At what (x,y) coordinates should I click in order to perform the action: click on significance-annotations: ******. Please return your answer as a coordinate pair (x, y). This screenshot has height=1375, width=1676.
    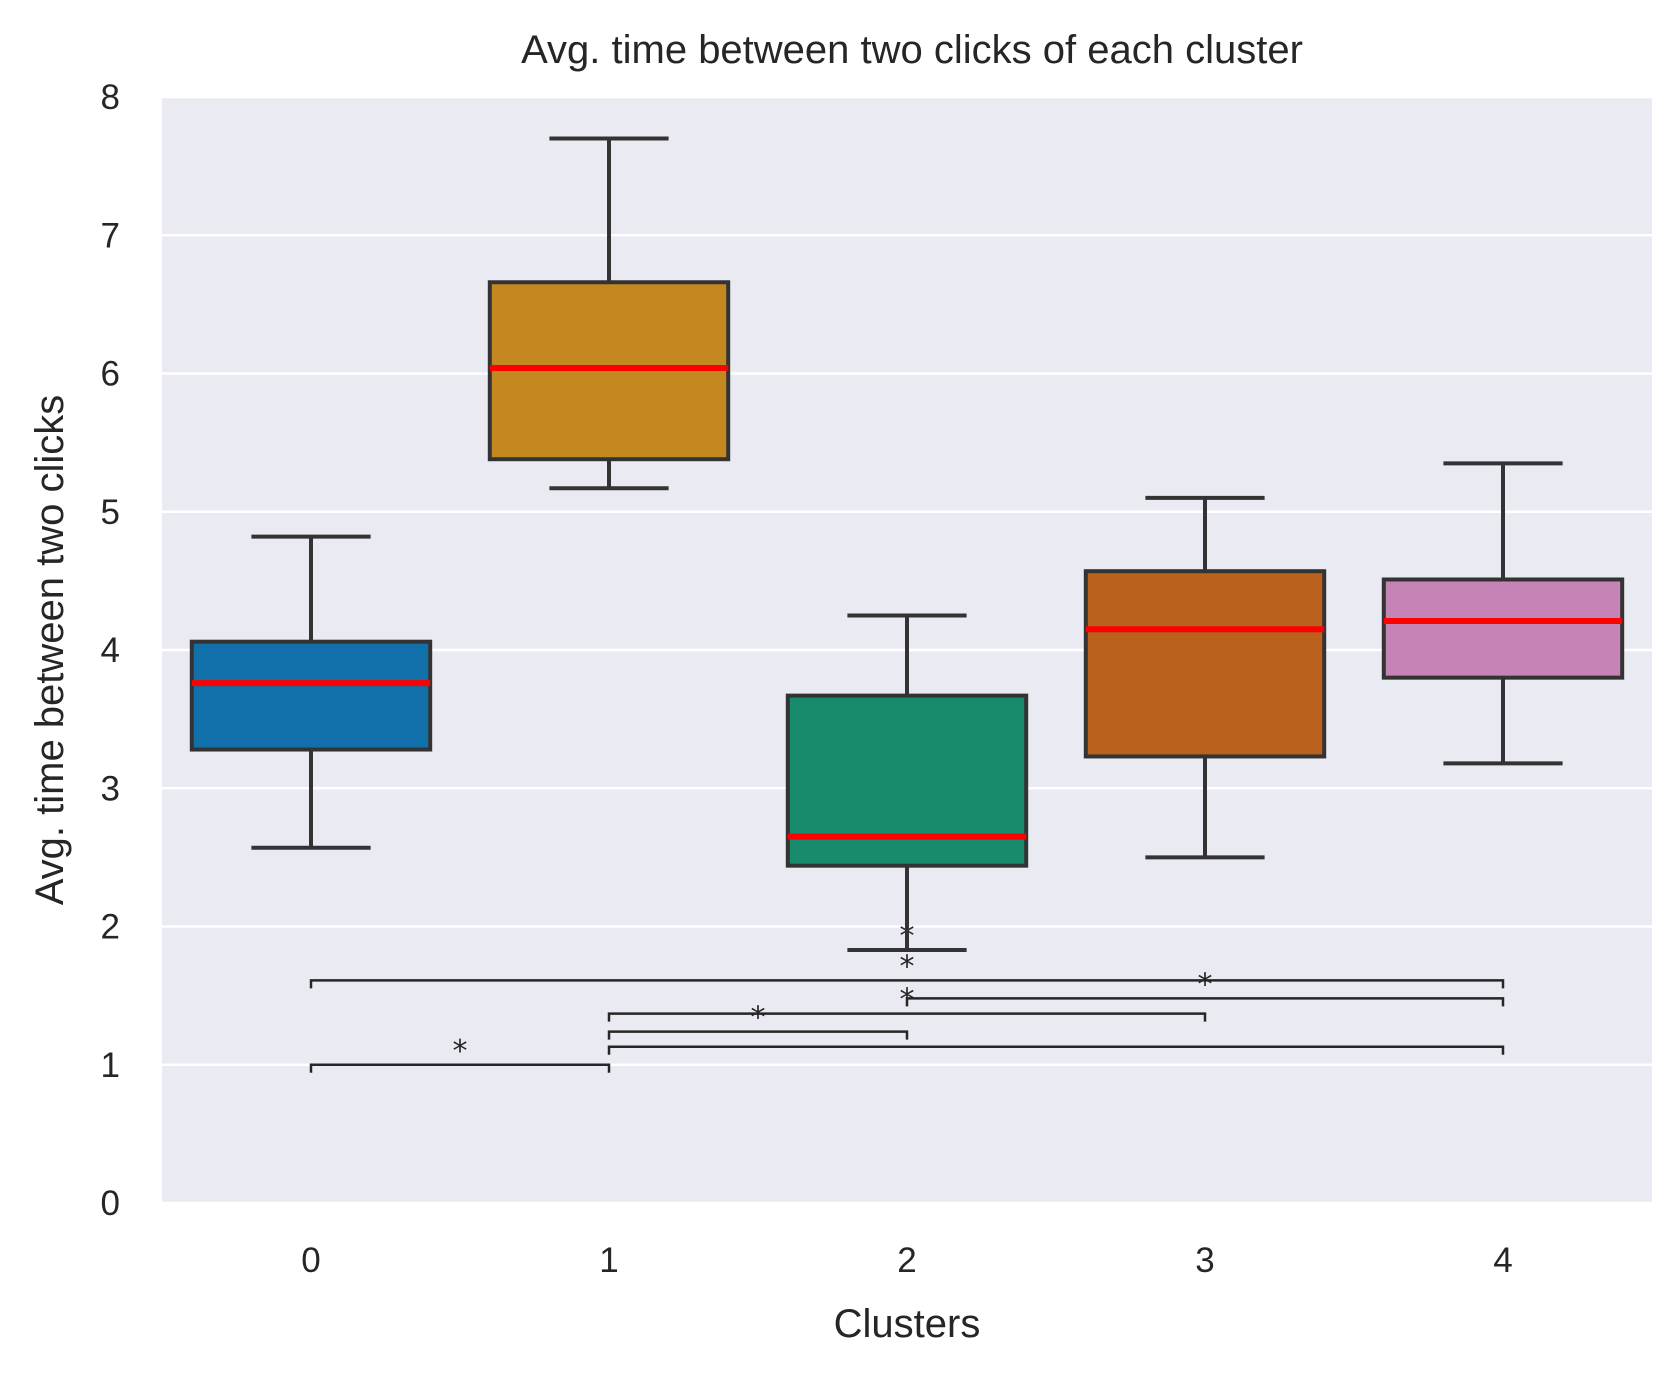
    Looking at the image, I should click on (907, 996).